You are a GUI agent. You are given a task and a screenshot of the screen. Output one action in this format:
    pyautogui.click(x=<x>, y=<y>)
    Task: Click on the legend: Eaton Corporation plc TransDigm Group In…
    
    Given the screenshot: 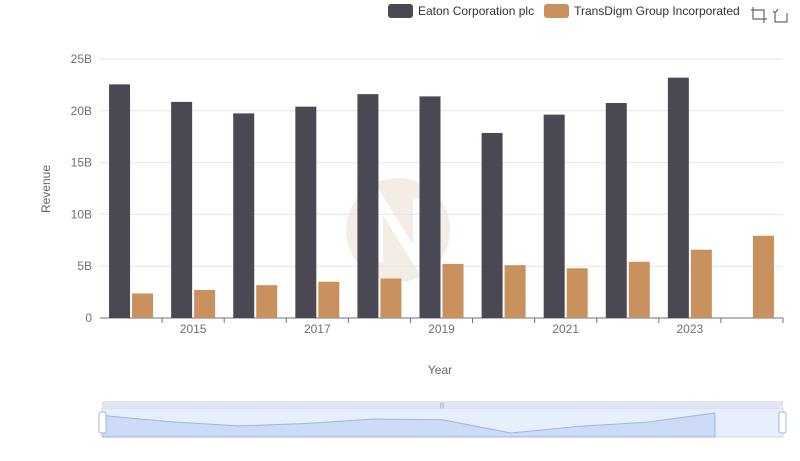 What is the action you would take?
    pyautogui.click(x=569, y=11)
    